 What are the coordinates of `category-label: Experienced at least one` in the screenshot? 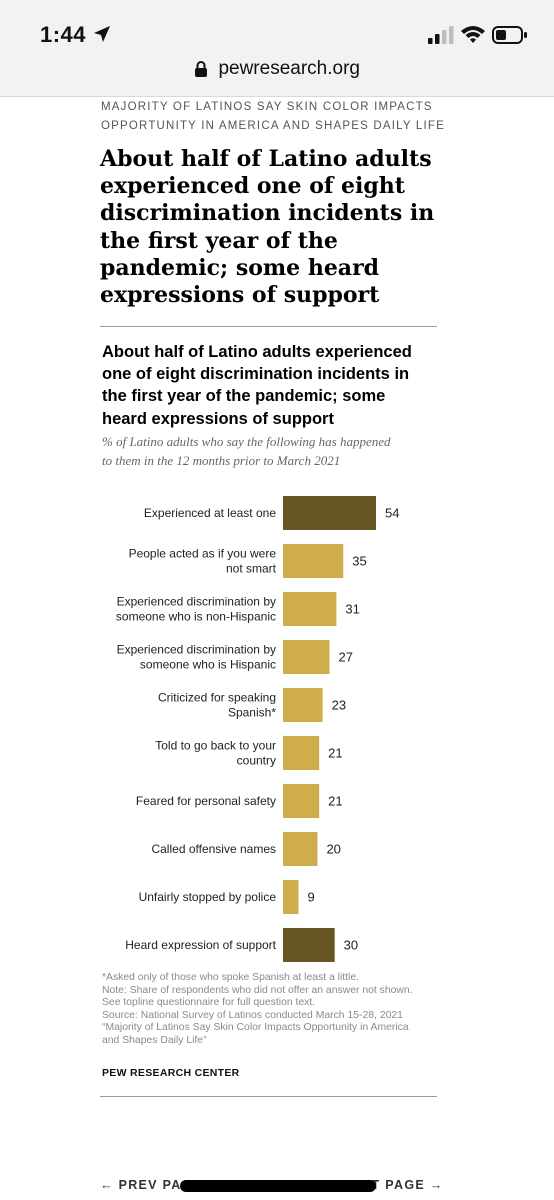 It's located at (210, 513).